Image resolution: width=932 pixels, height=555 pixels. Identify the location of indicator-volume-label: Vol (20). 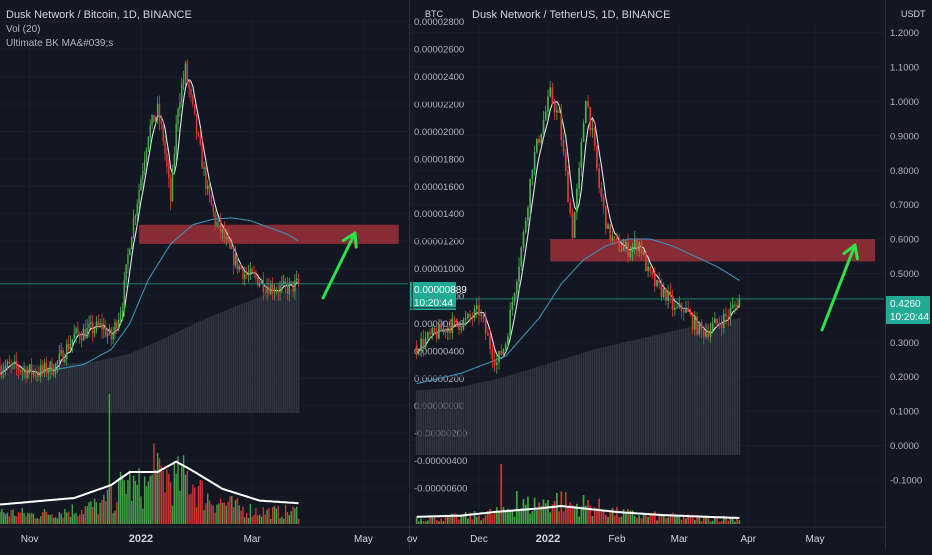
(23, 29).